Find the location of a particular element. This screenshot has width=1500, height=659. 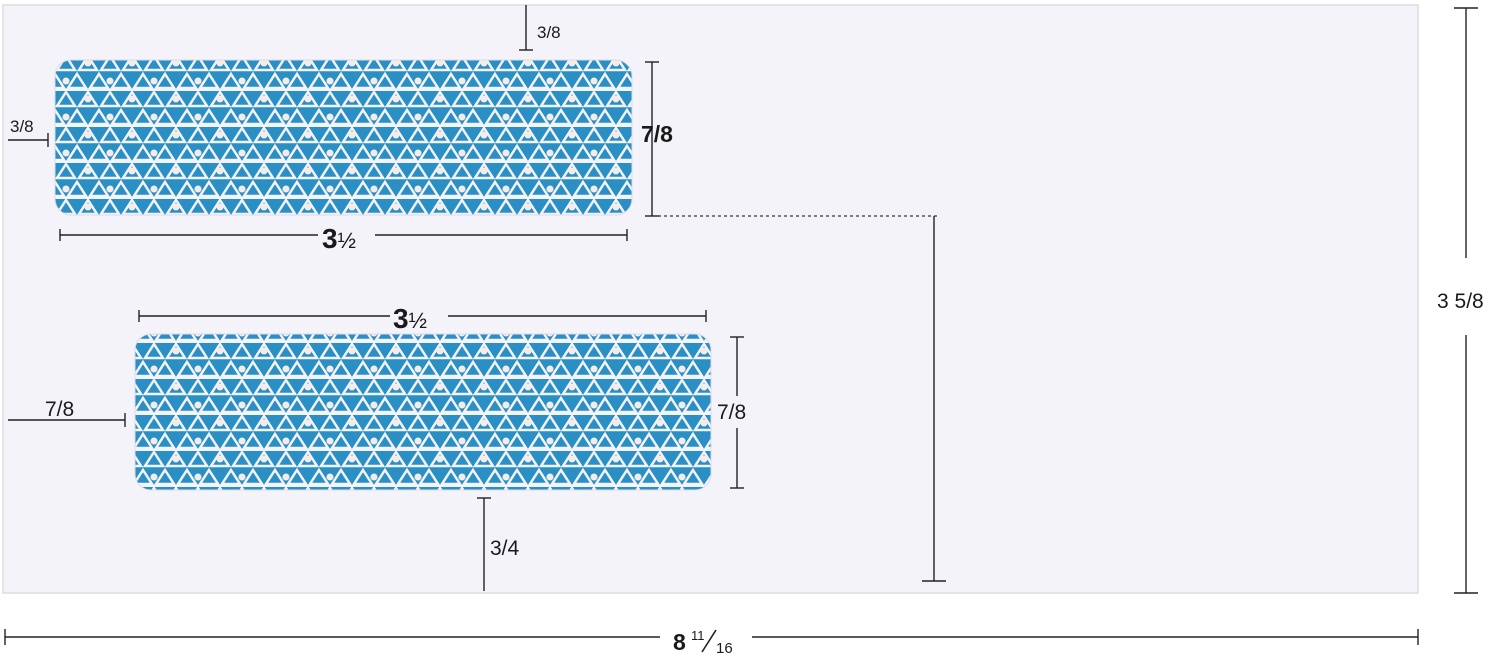

bottom-window is located at coordinates (423, 412).